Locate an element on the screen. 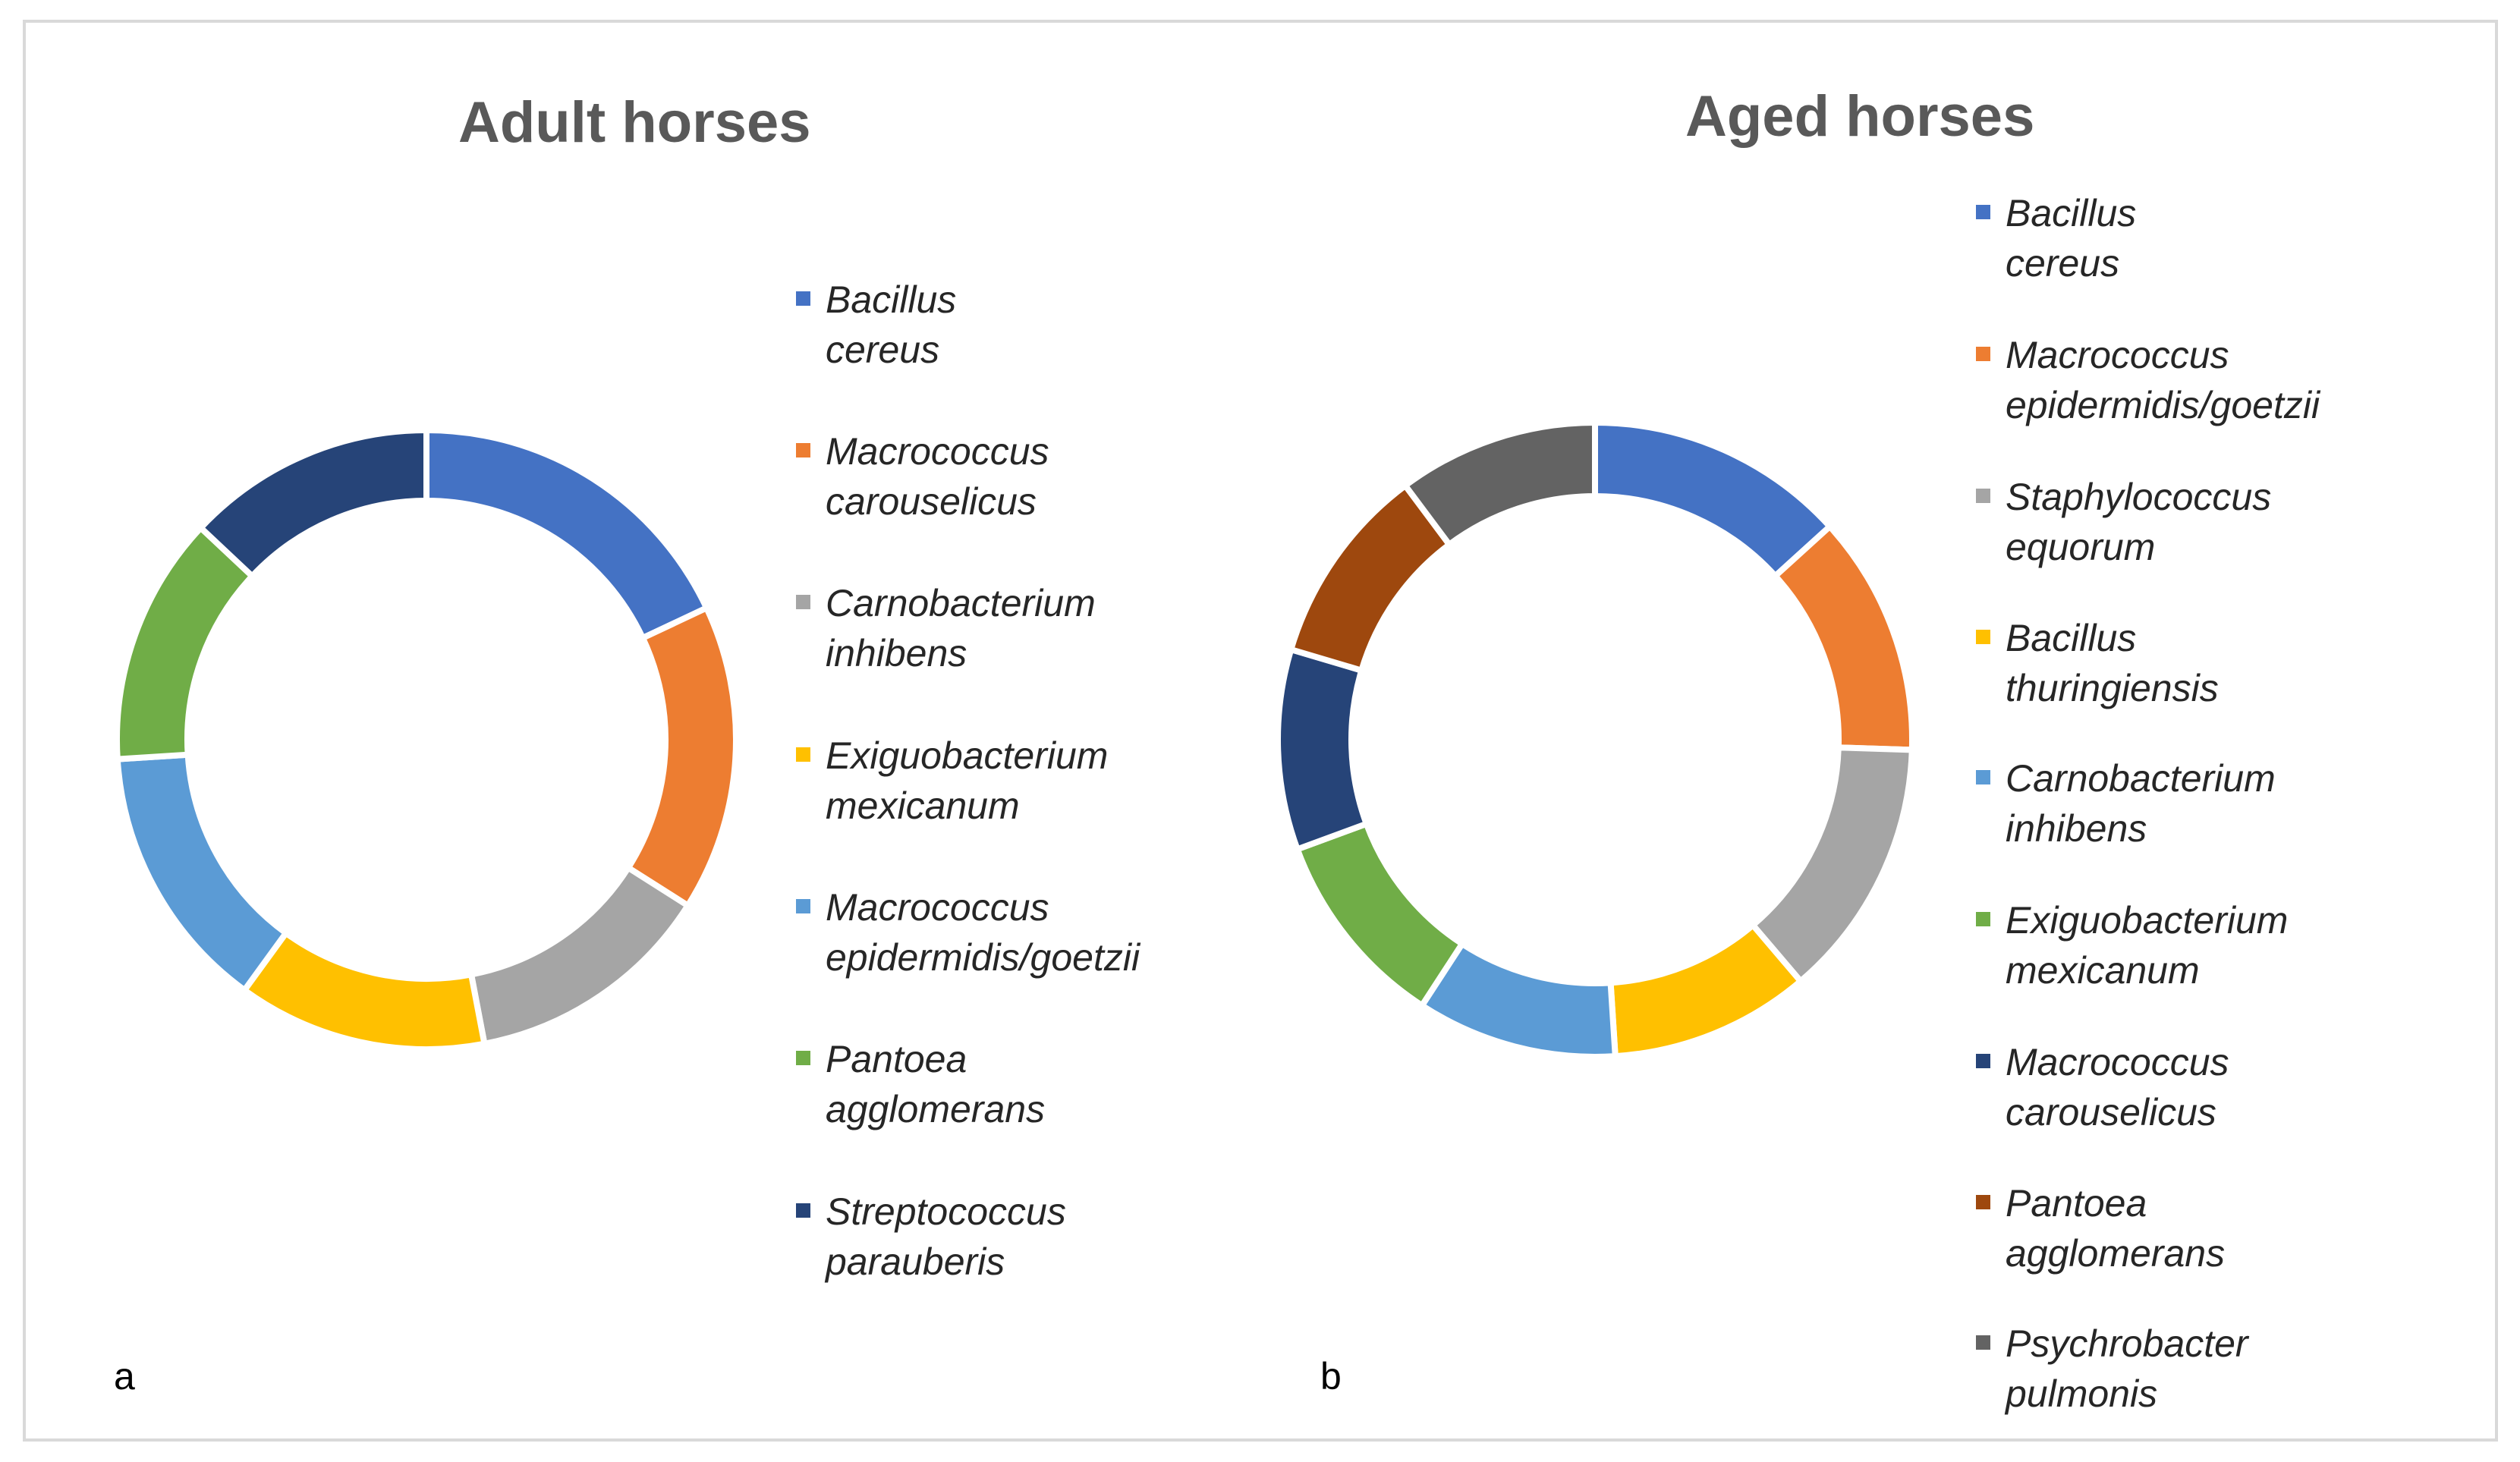 The width and height of the screenshot is (2520, 1462). chart-title-aged: Aged horses is located at coordinates (1860, 116).